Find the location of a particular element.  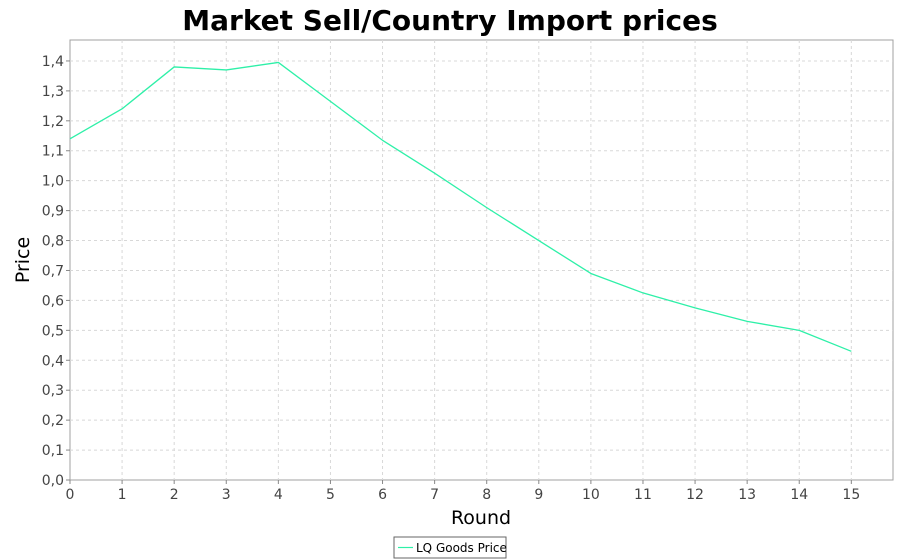

y-tick-label: 1,3 is located at coordinates (53, 92).